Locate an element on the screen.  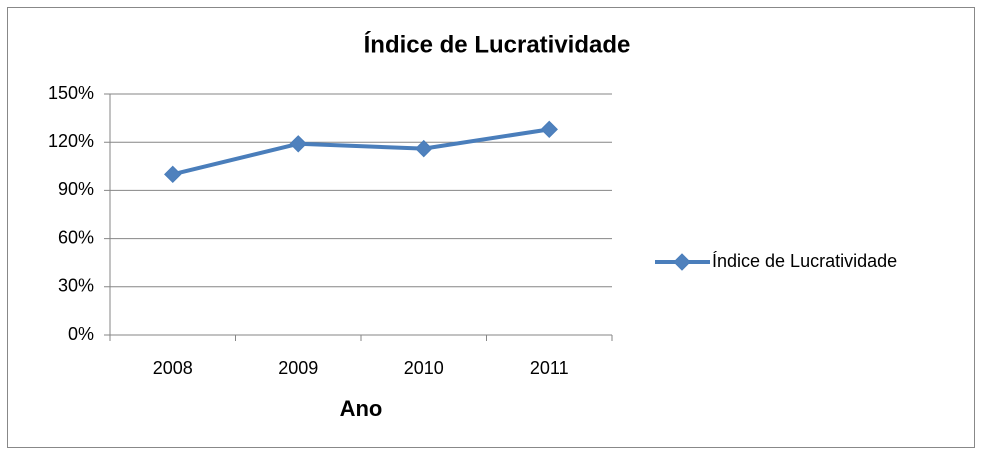
y-tick-label: 0% is located at coordinates (81, 334).